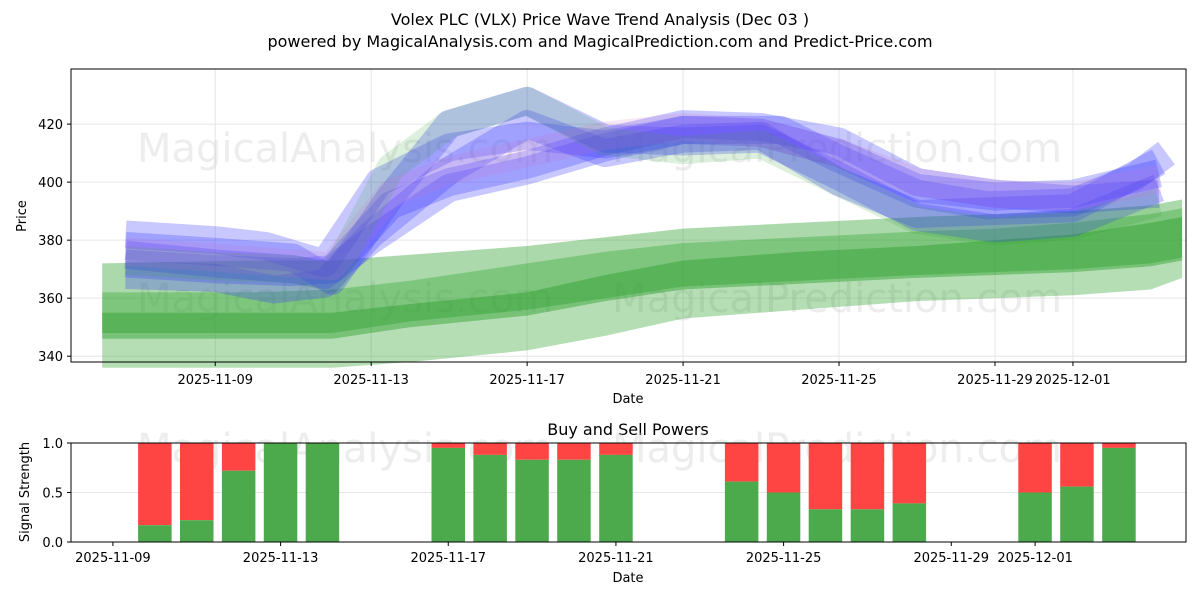 This screenshot has width=1200, height=600. What do you see at coordinates (50, 125) in the screenshot?
I see `price-ytick-label-4: 420` at bounding box center [50, 125].